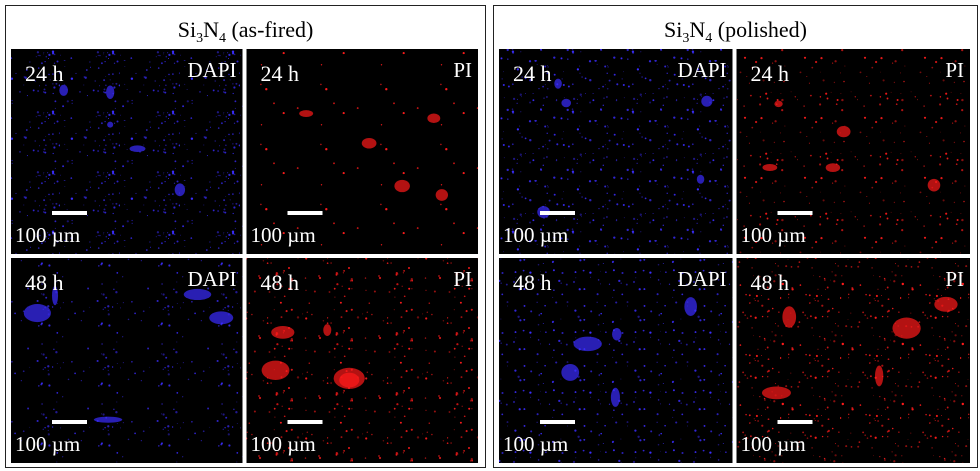 This screenshot has width=980, height=471. What do you see at coordinates (759, 29) in the screenshot?
I see `title-part: (polished)` at bounding box center [759, 29].